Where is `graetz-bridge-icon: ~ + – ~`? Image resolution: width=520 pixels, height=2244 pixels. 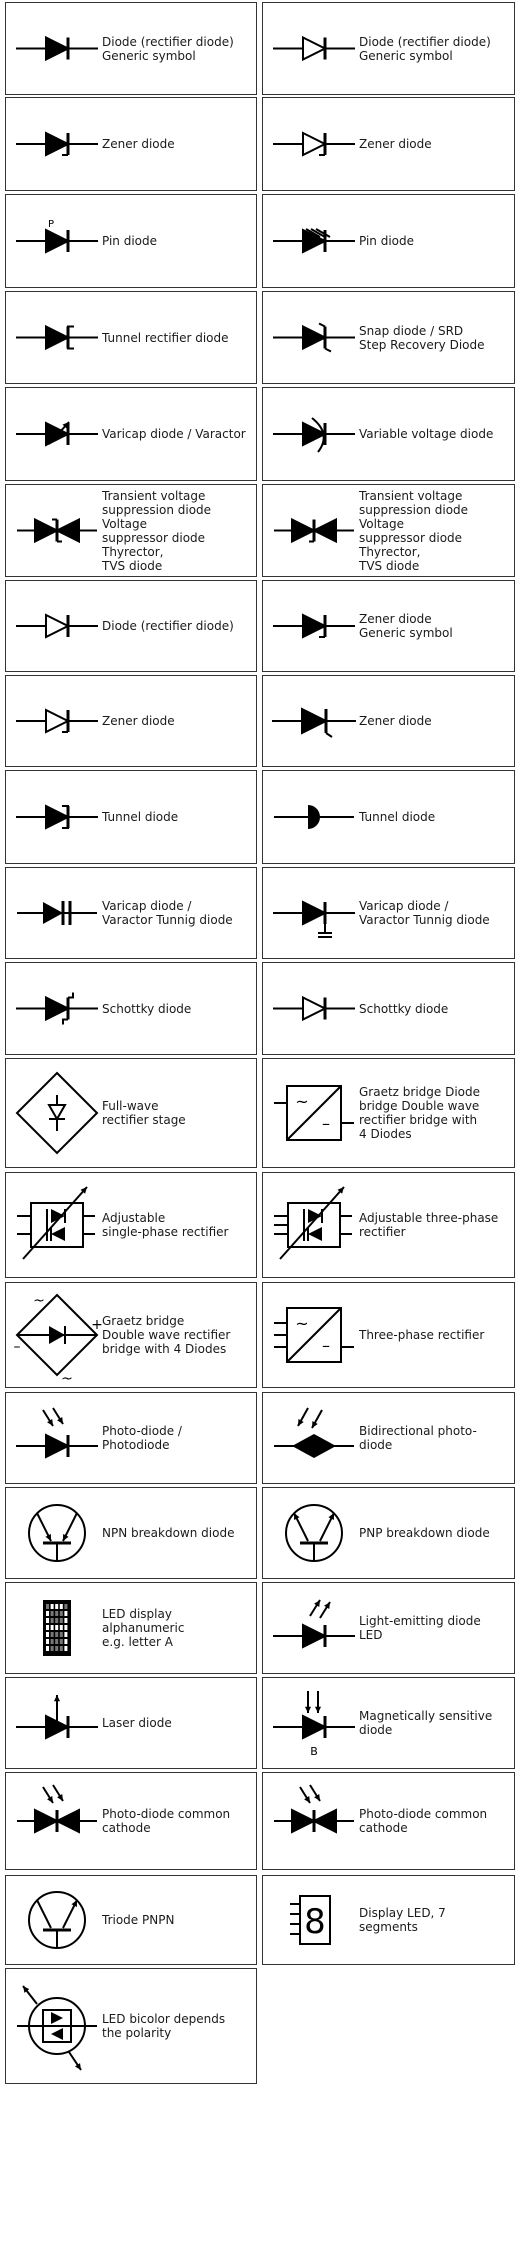
graetz-bridge-icon: ~ + – ~ is located at coordinates (58, 1340).